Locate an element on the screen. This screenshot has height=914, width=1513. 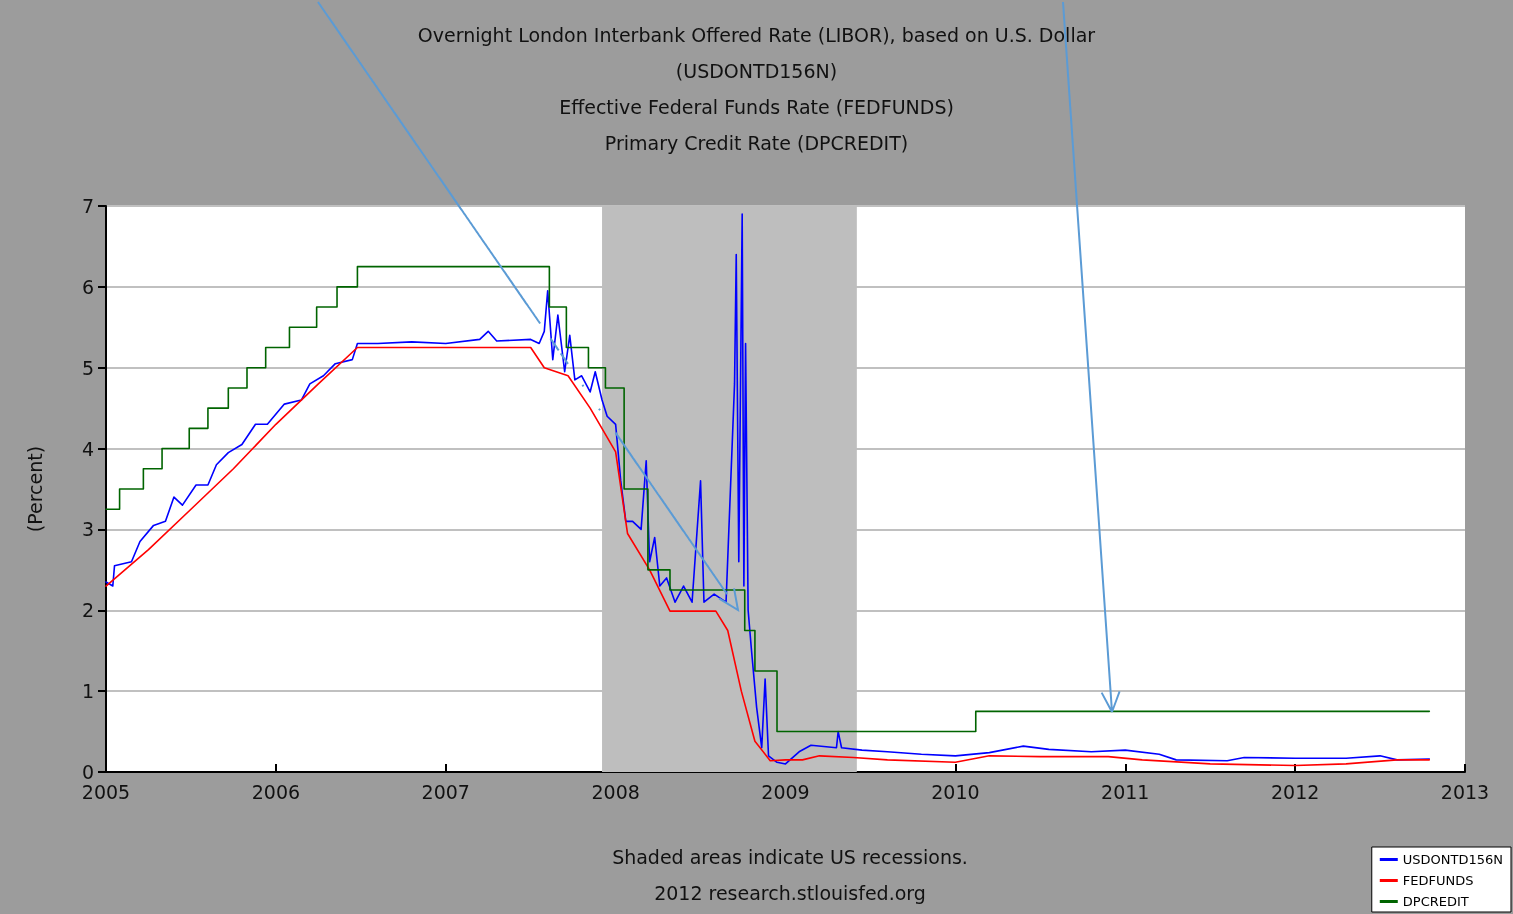
x-tick-label: 2011 is located at coordinates (1125, 791).